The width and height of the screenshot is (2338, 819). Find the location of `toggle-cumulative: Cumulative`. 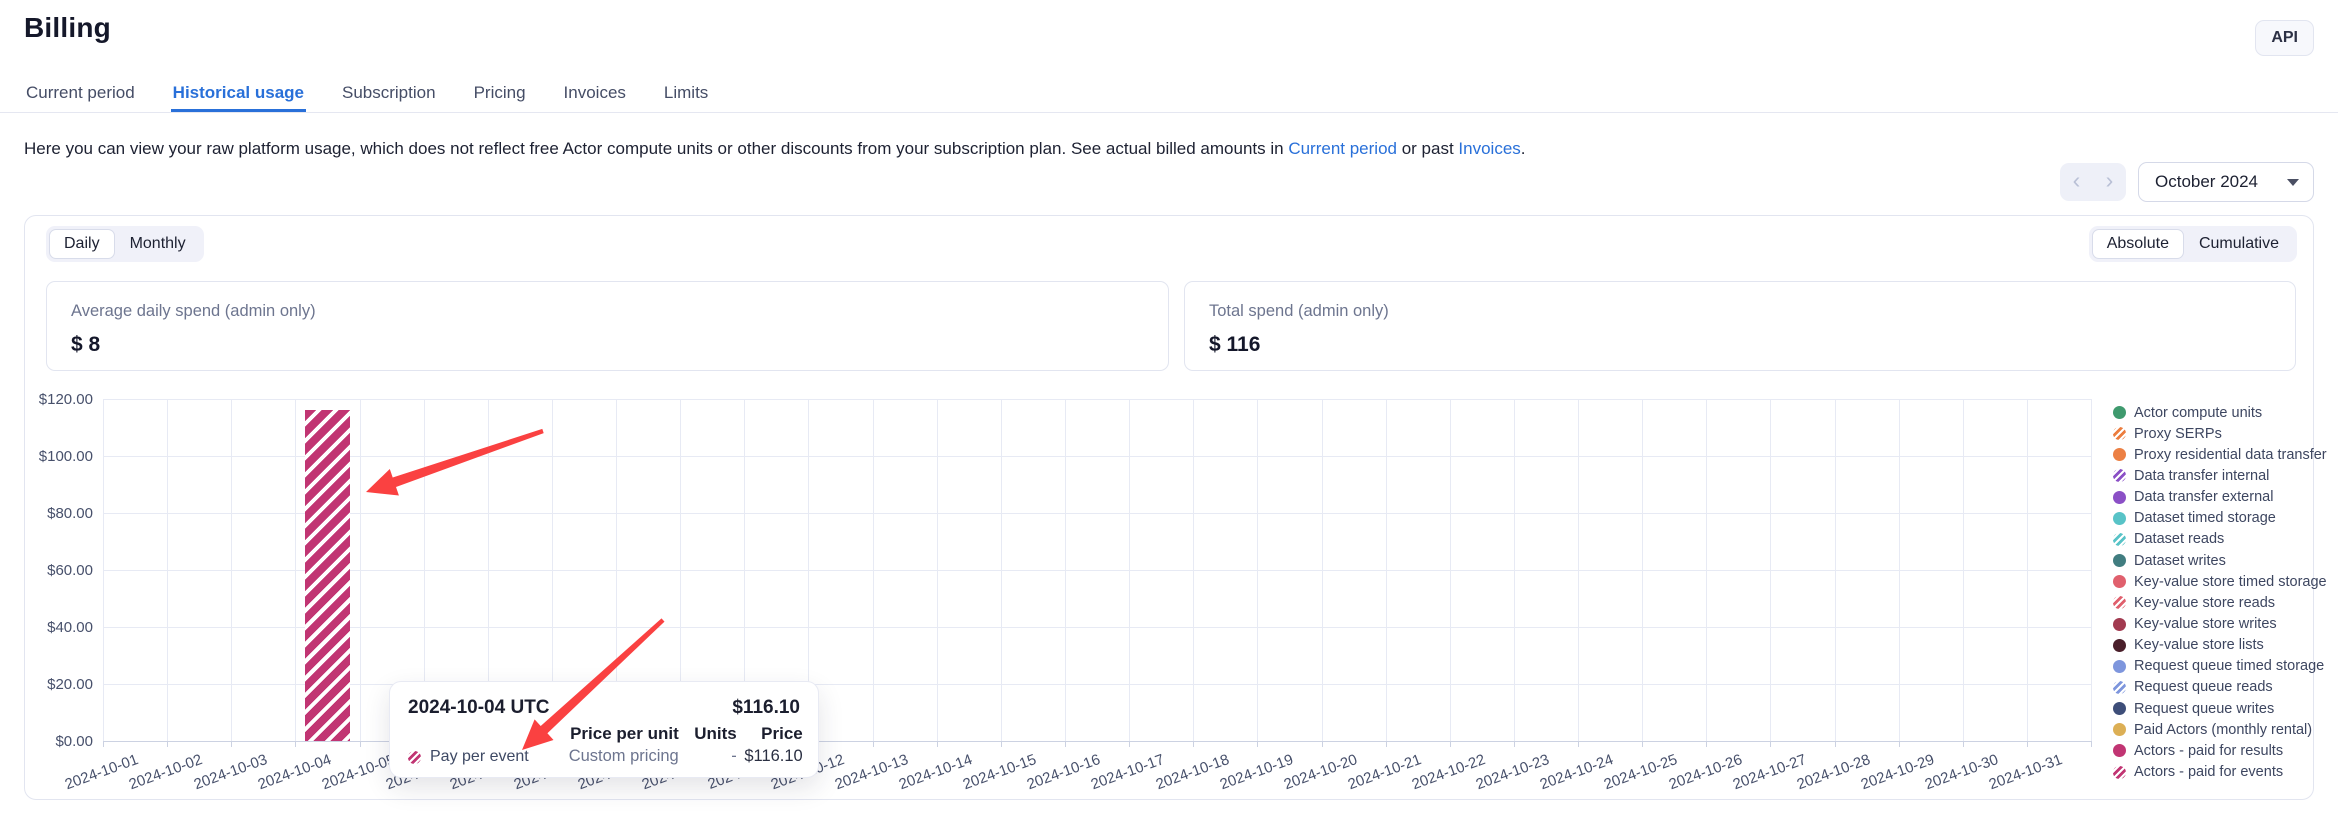

toggle-cumulative: Cumulative is located at coordinates (2238, 243).